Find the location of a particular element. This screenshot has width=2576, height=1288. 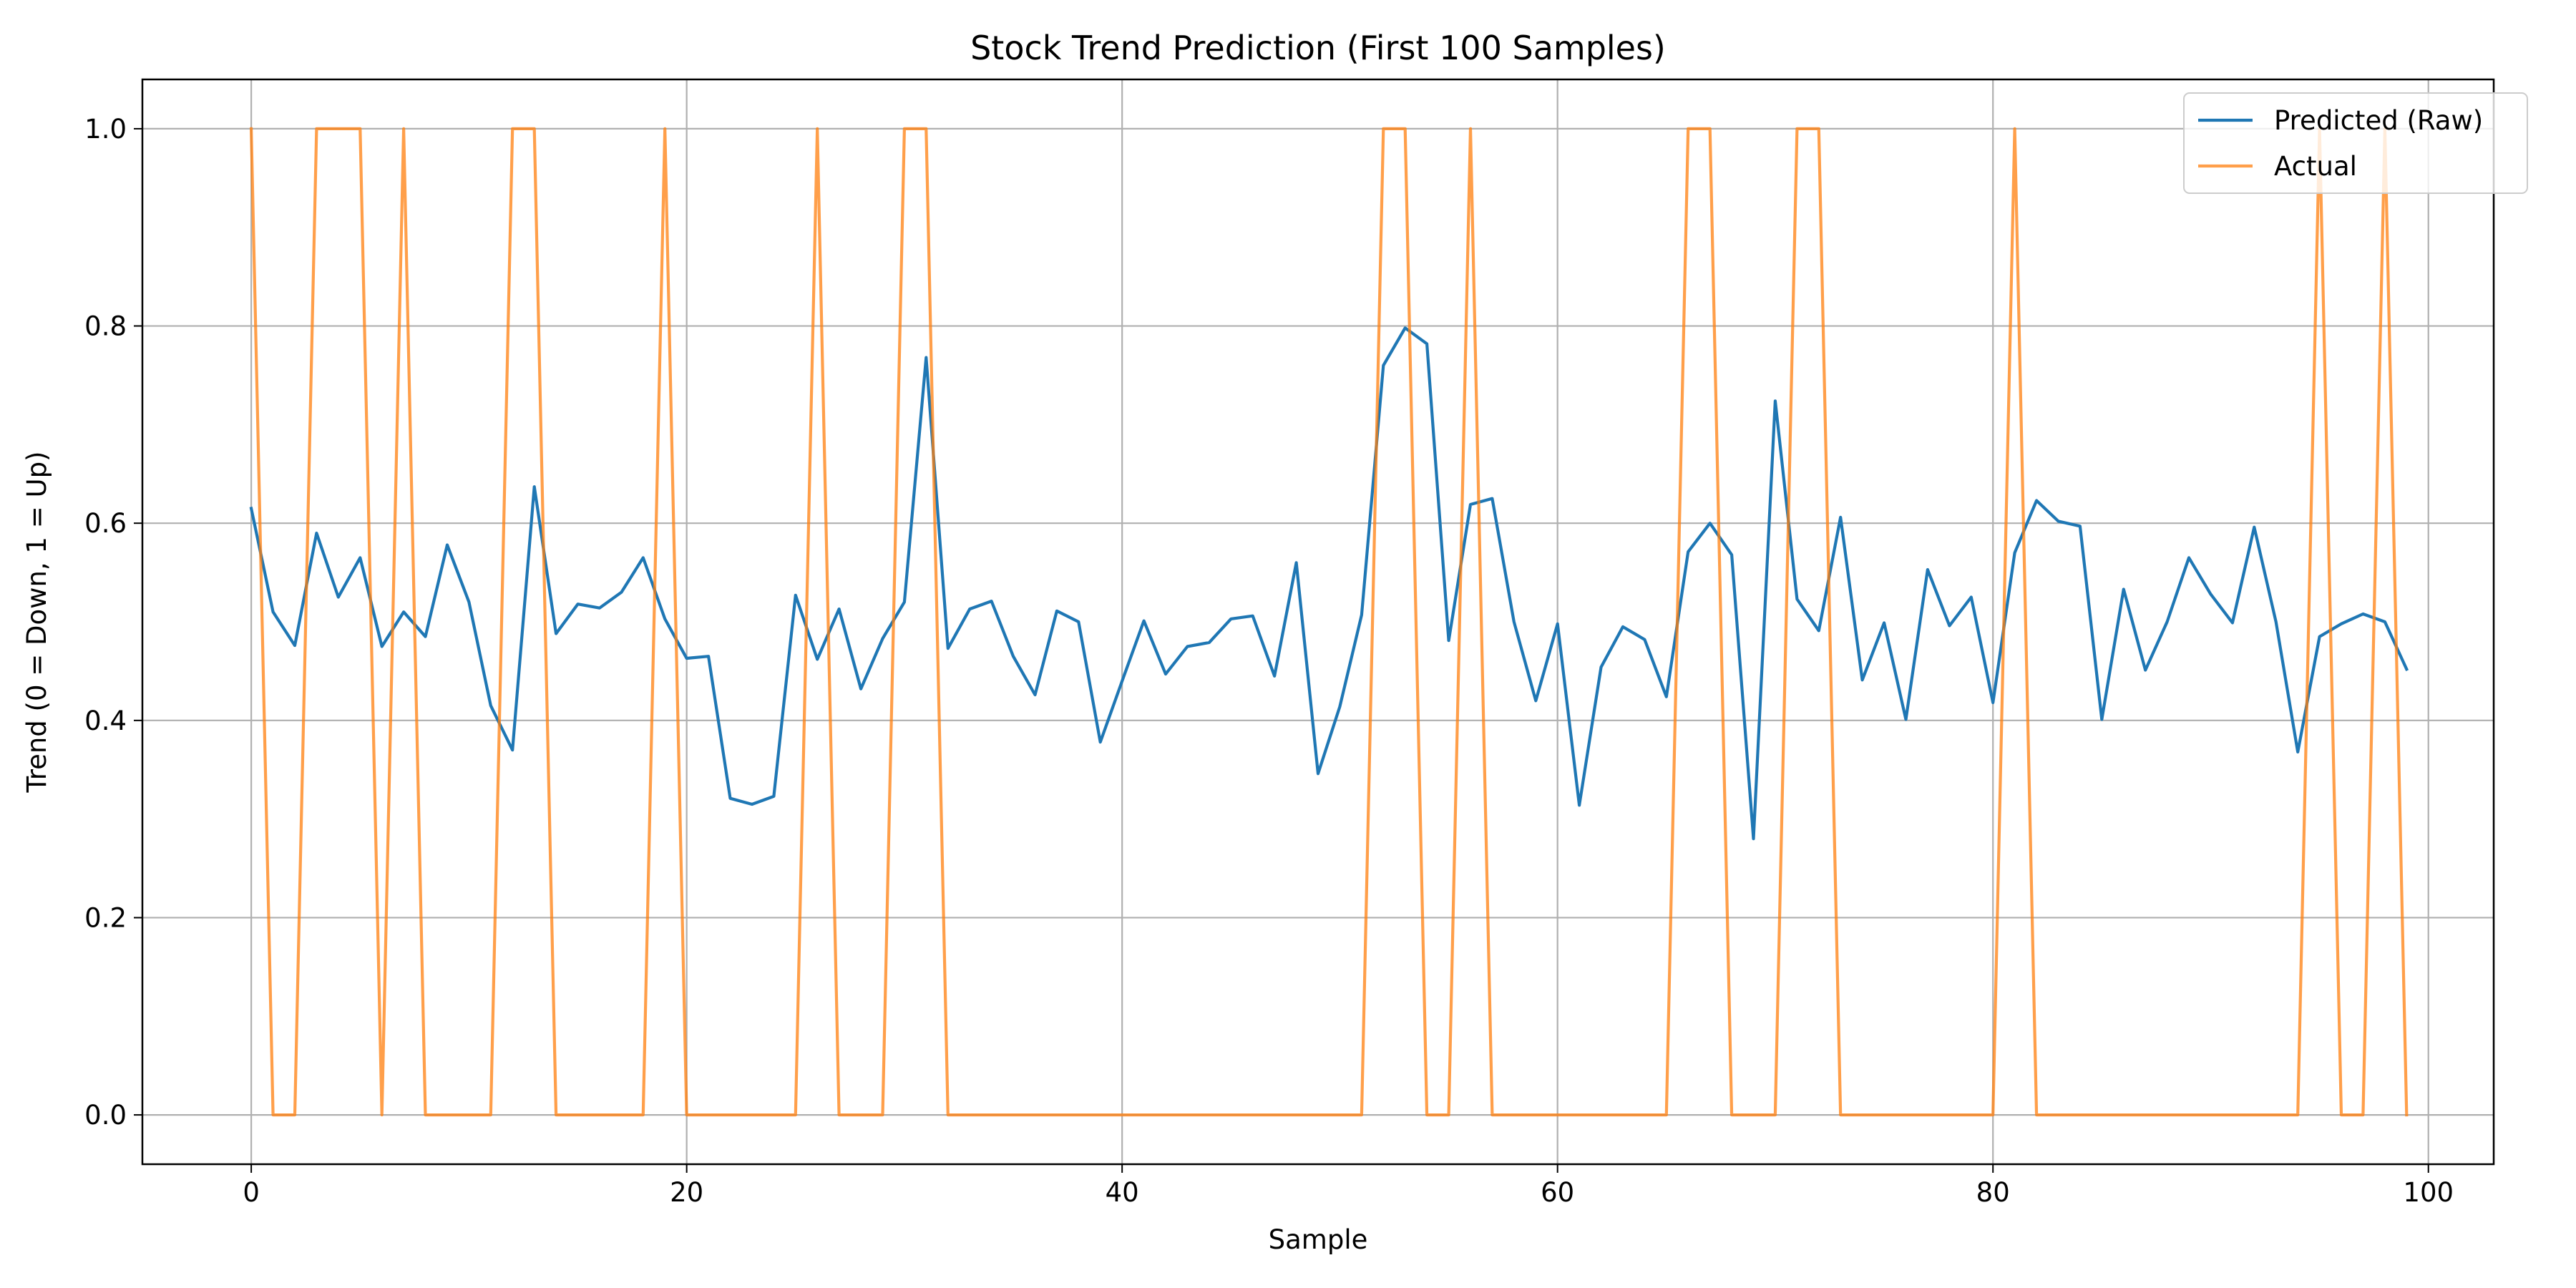

x-tick-label: 80 is located at coordinates (1993, 1192).